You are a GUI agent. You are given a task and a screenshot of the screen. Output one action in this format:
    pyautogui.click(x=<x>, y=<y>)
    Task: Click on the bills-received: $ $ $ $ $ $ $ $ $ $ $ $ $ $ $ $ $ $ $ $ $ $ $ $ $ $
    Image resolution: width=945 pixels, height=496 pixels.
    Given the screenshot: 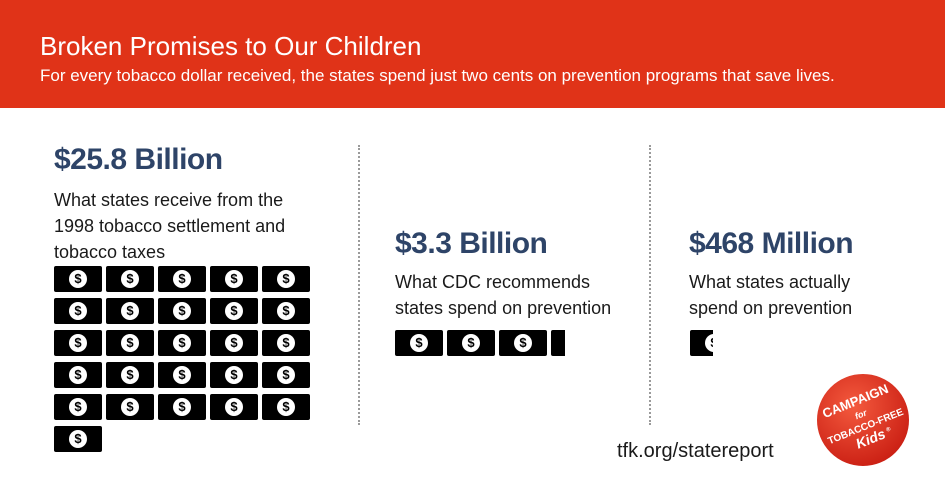 What is the action you would take?
    pyautogui.click(x=184, y=361)
    